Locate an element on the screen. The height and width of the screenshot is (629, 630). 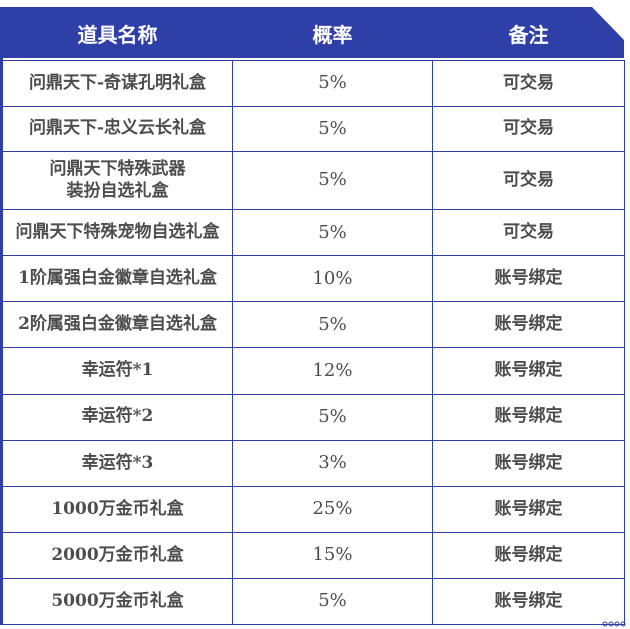
table-row: 5000万金币礼盒 5% 账号绑定 is located at coordinates (313, 601).